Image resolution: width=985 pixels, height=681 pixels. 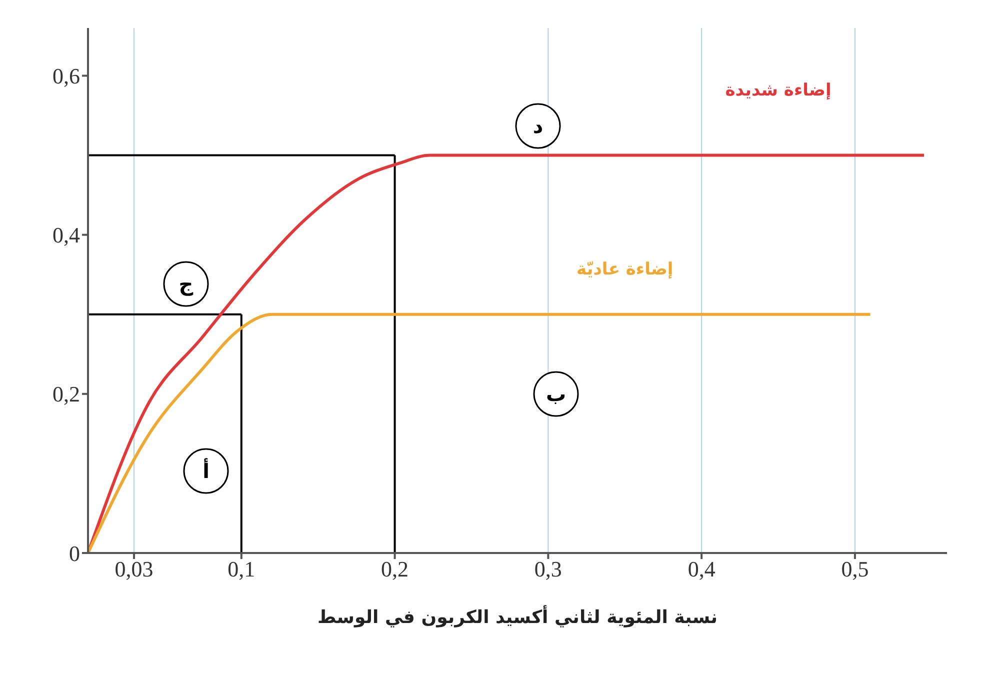 I want to click on text: إضاءة شديدة, so click(x=778, y=90).